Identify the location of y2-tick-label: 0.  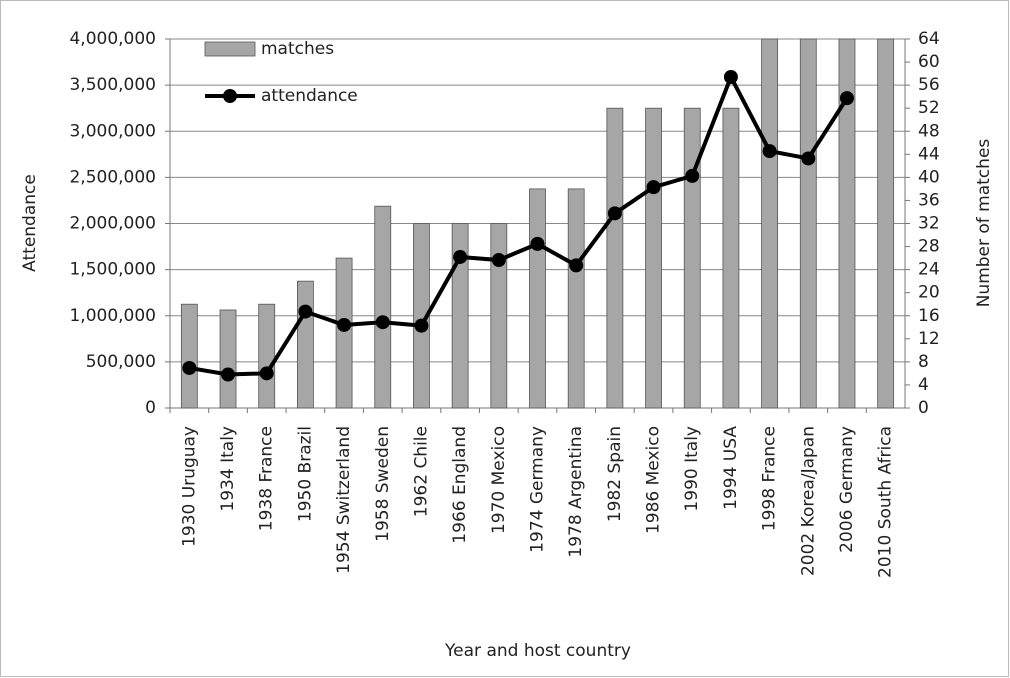
(923, 408).